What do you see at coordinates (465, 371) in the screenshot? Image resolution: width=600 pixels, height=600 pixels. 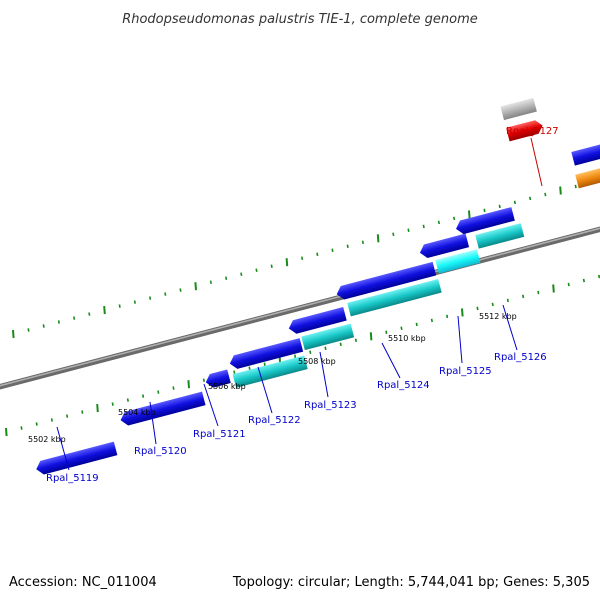 I see `gene-label-rpal-5125: Rpal_5125` at bounding box center [465, 371].